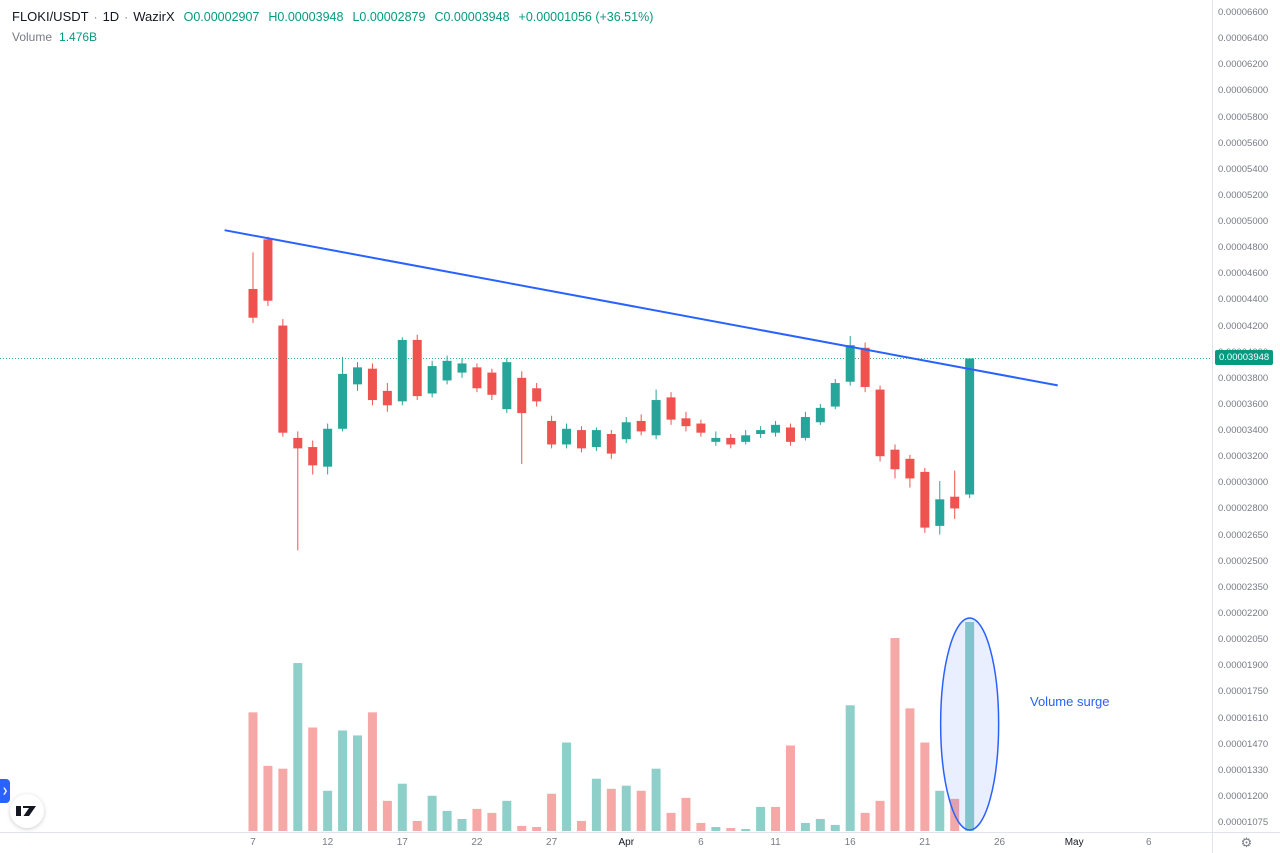 This screenshot has height=853, width=1280. Describe the element at coordinates (1244, 358) in the screenshot. I see `last-price-badge: 0.00003948` at that location.